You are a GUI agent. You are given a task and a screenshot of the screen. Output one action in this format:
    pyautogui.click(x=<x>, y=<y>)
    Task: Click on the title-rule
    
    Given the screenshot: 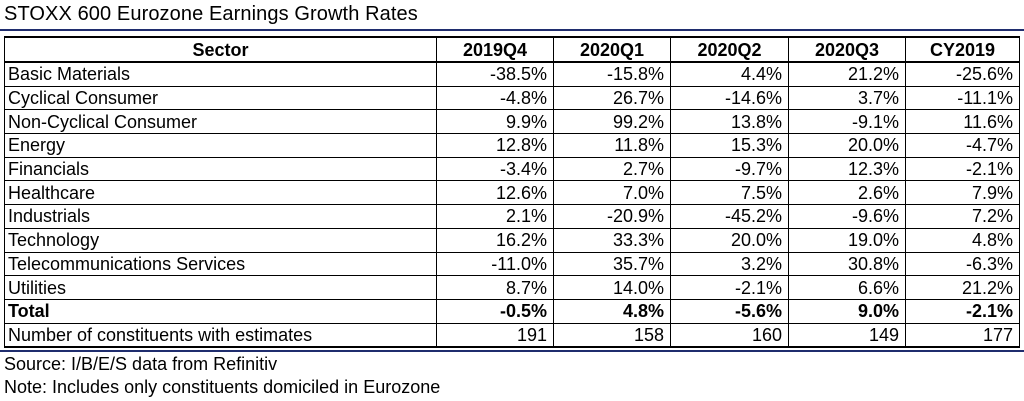 What is the action you would take?
    pyautogui.click(x=512, y=30)
    